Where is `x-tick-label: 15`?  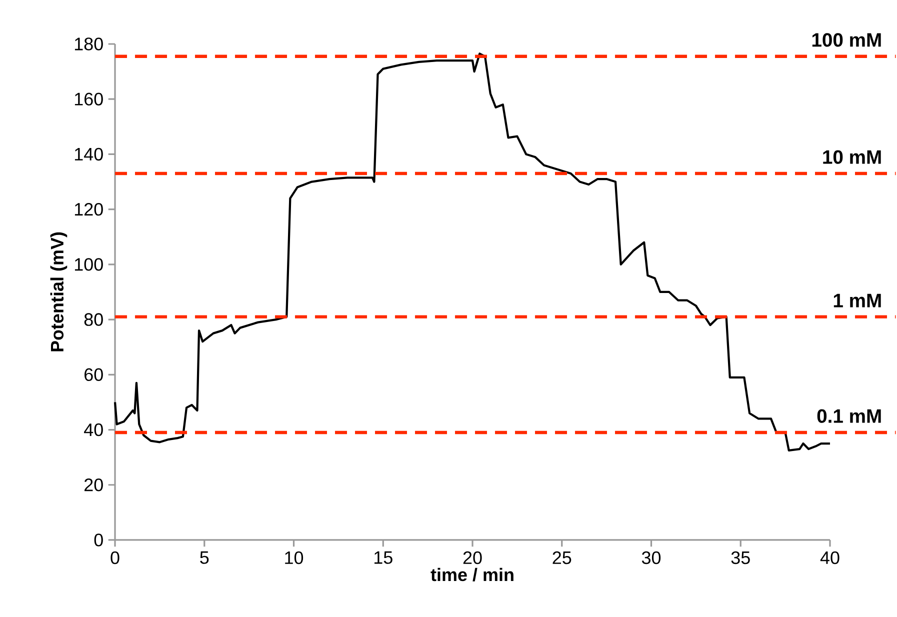 x-tick-label: 15 is located at coordinates (383, 557).